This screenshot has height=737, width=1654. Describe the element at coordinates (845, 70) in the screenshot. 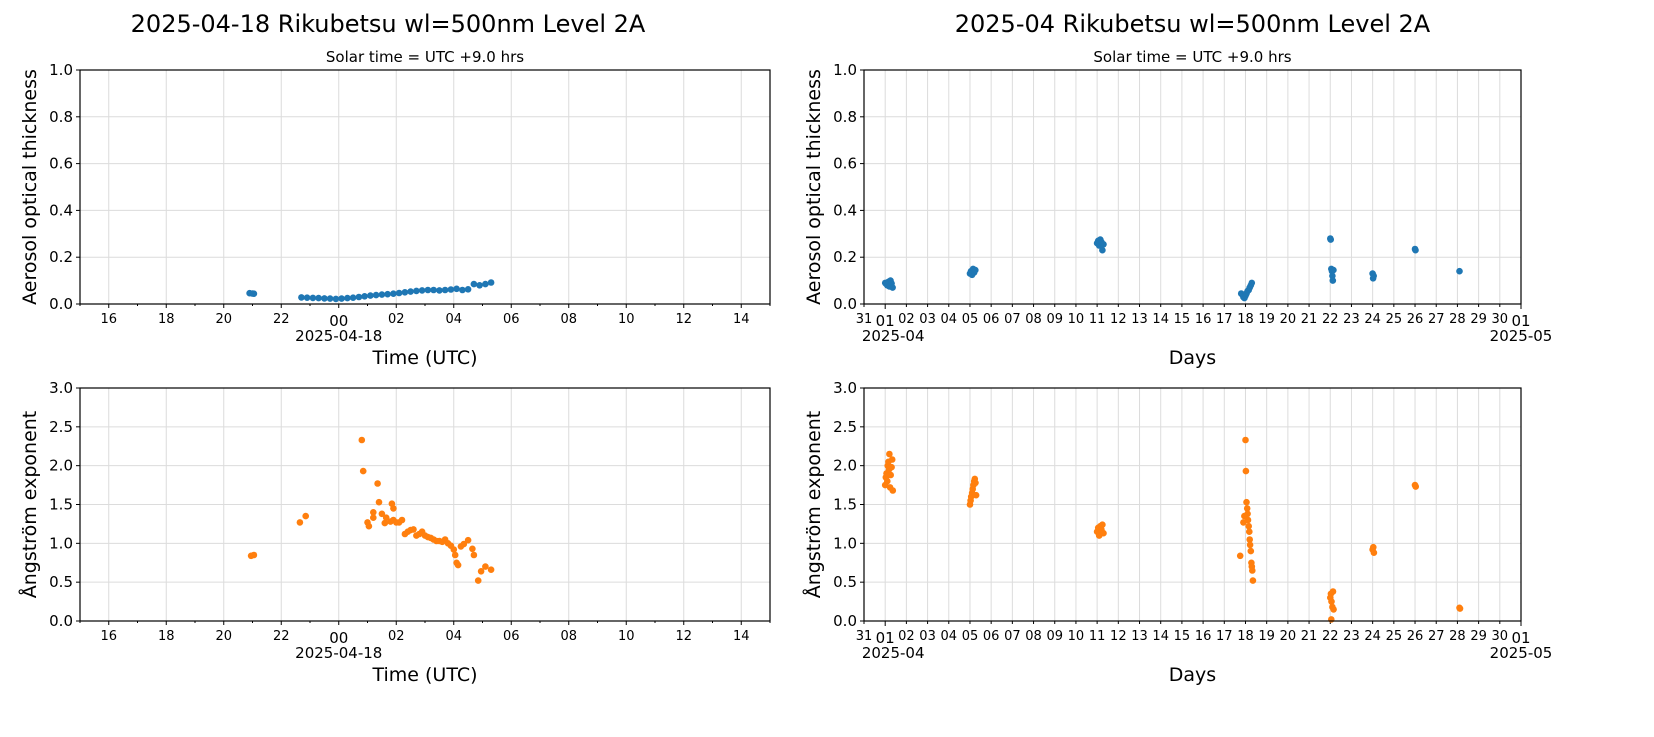

I see `y-tick-label: 1.0` at that location.